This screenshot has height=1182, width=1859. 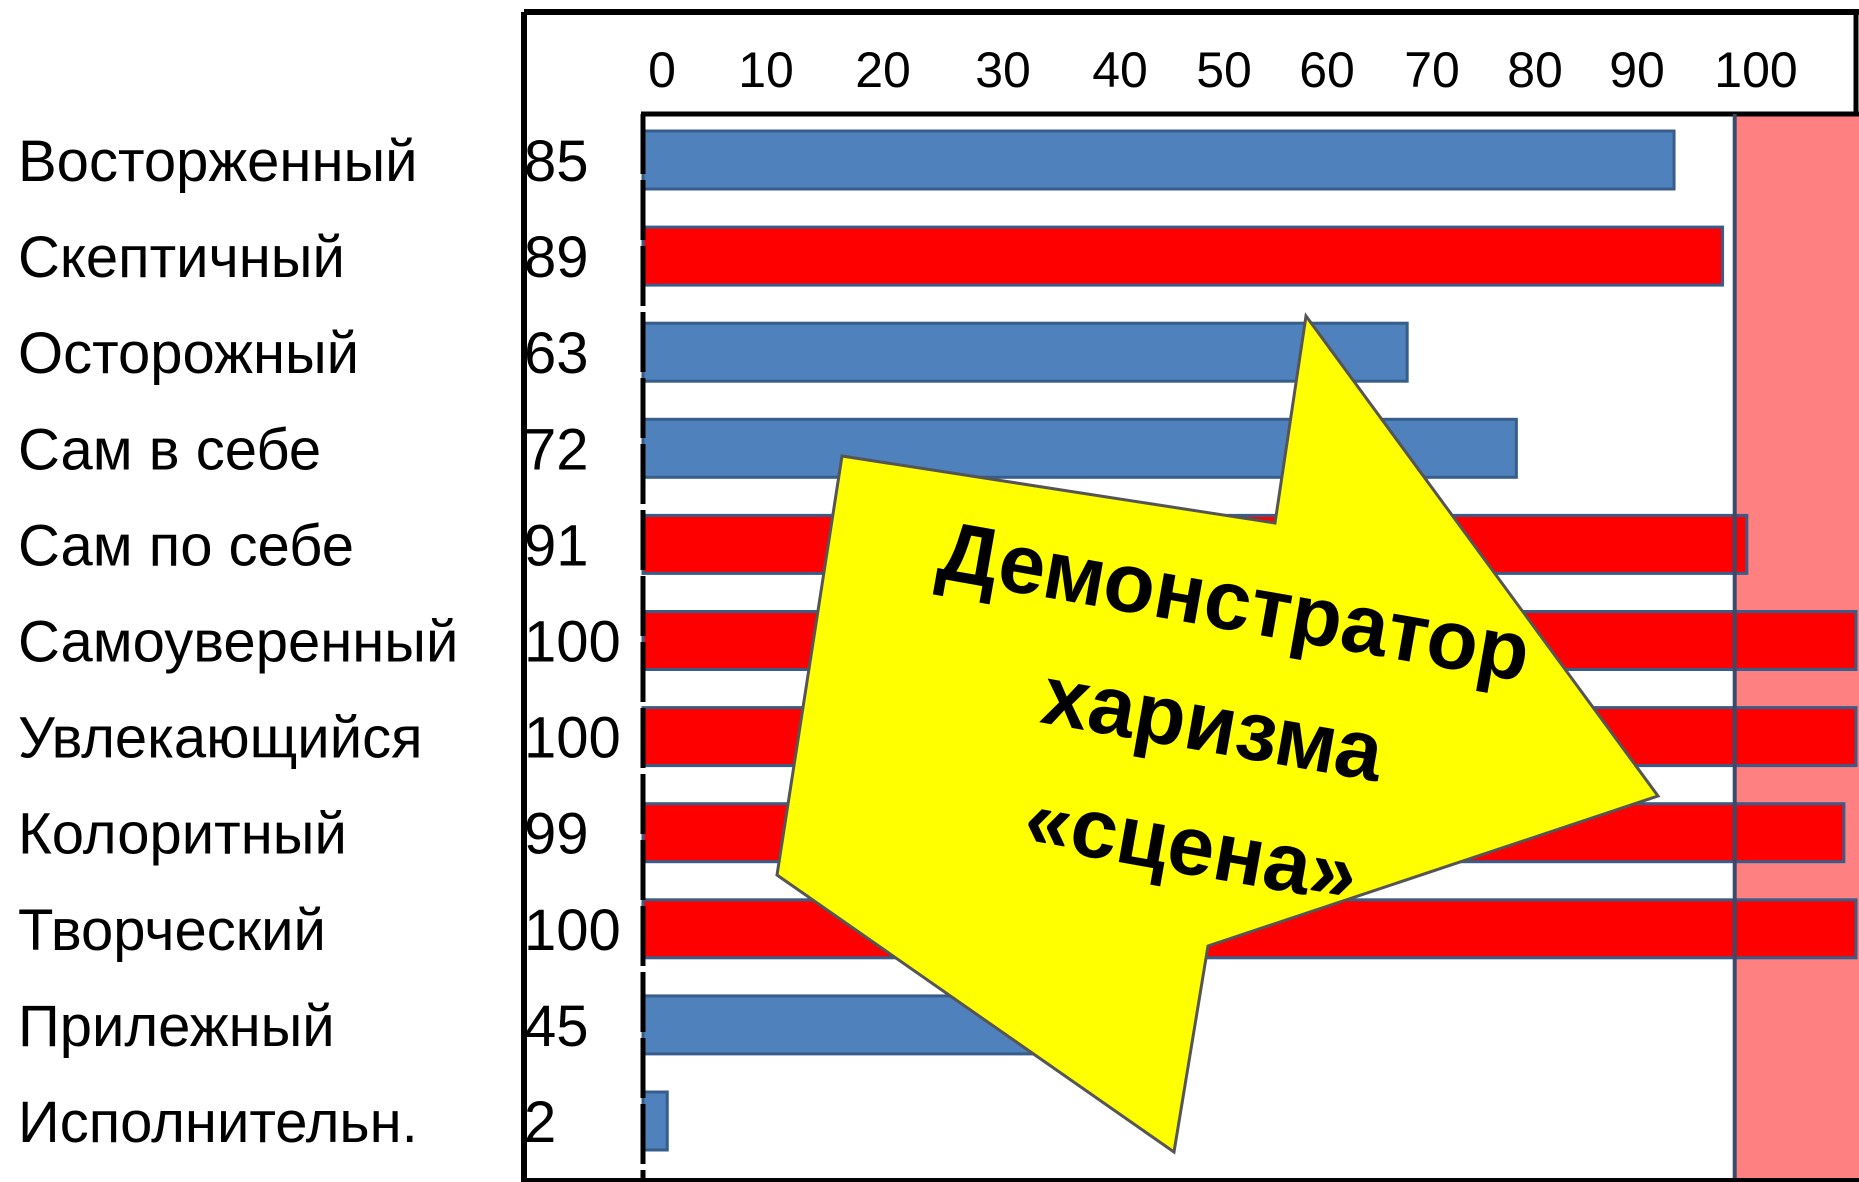 I want to click on x-axis-ticks: 0 10 20 30 40 50 60 70 80 90 100, so click(x=1223, y=70).